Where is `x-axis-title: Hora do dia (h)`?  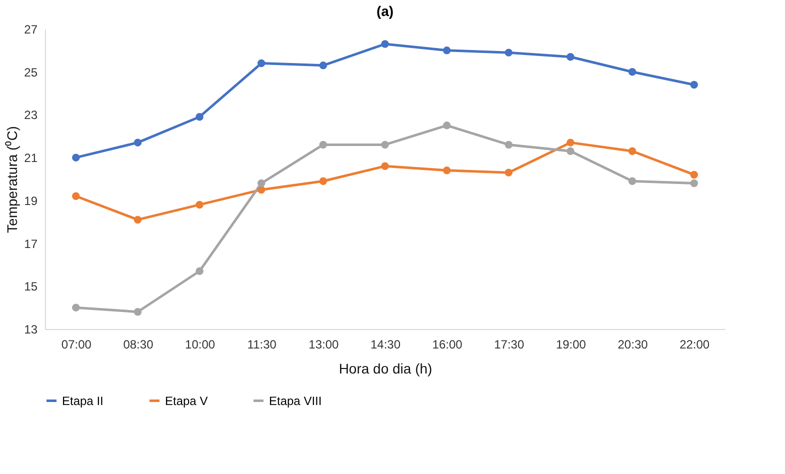
x-axis-title: Hora do dia (h) is located at coordinates (385, 368).